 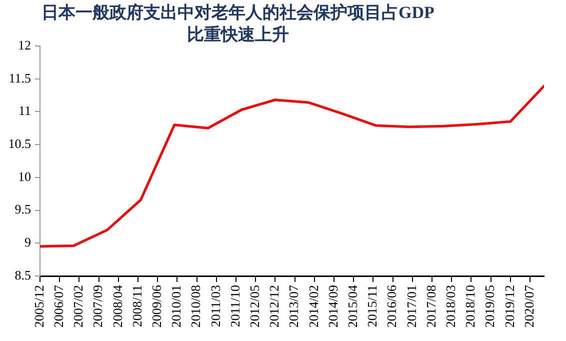 What do you see at coordinates (22, 209) in the screenshot?
I see `y-tick-label: 9.5` at bounding box center [22, 209].